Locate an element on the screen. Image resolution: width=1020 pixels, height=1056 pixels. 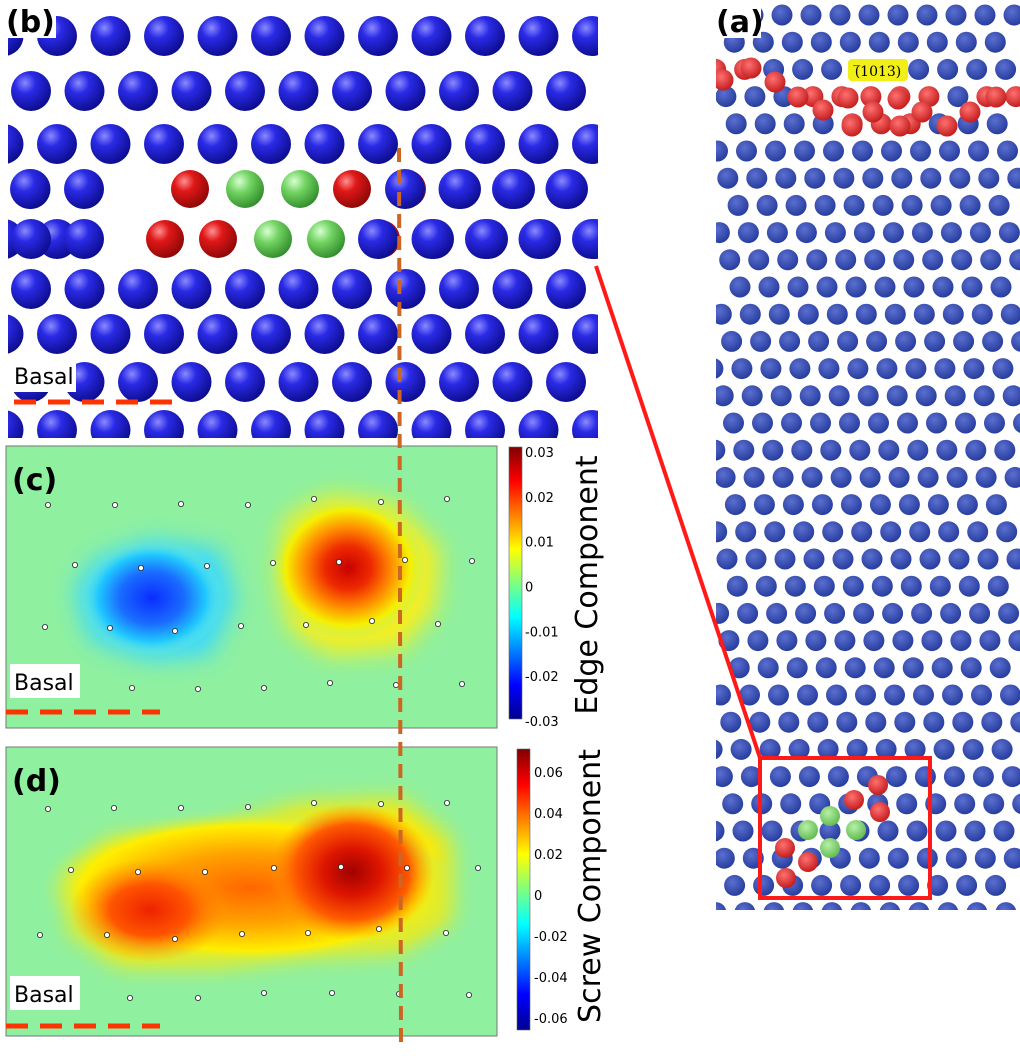
colorbar-tick-label: -0.06 is located at coordinates (551, 1019).